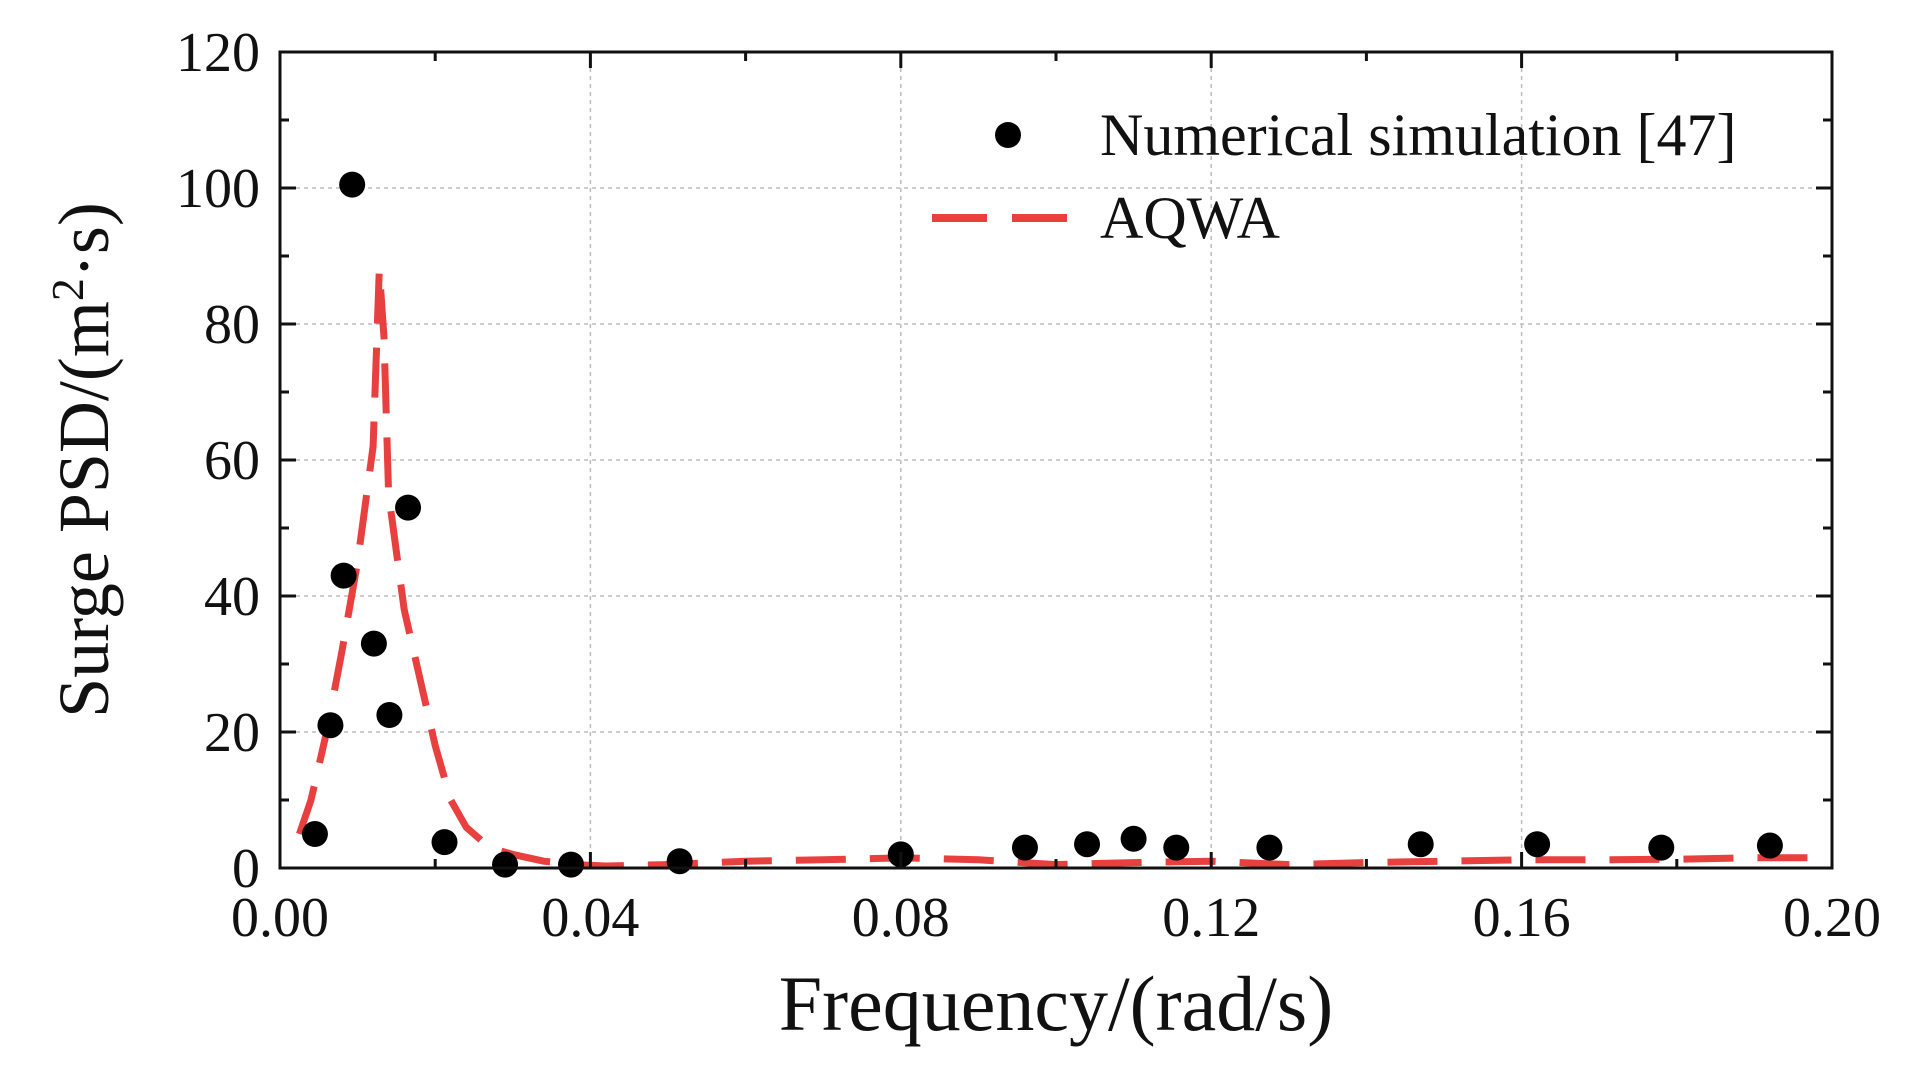  I want to click on legend: Numerical simulation [47] AQWA, so click(1334, 176).